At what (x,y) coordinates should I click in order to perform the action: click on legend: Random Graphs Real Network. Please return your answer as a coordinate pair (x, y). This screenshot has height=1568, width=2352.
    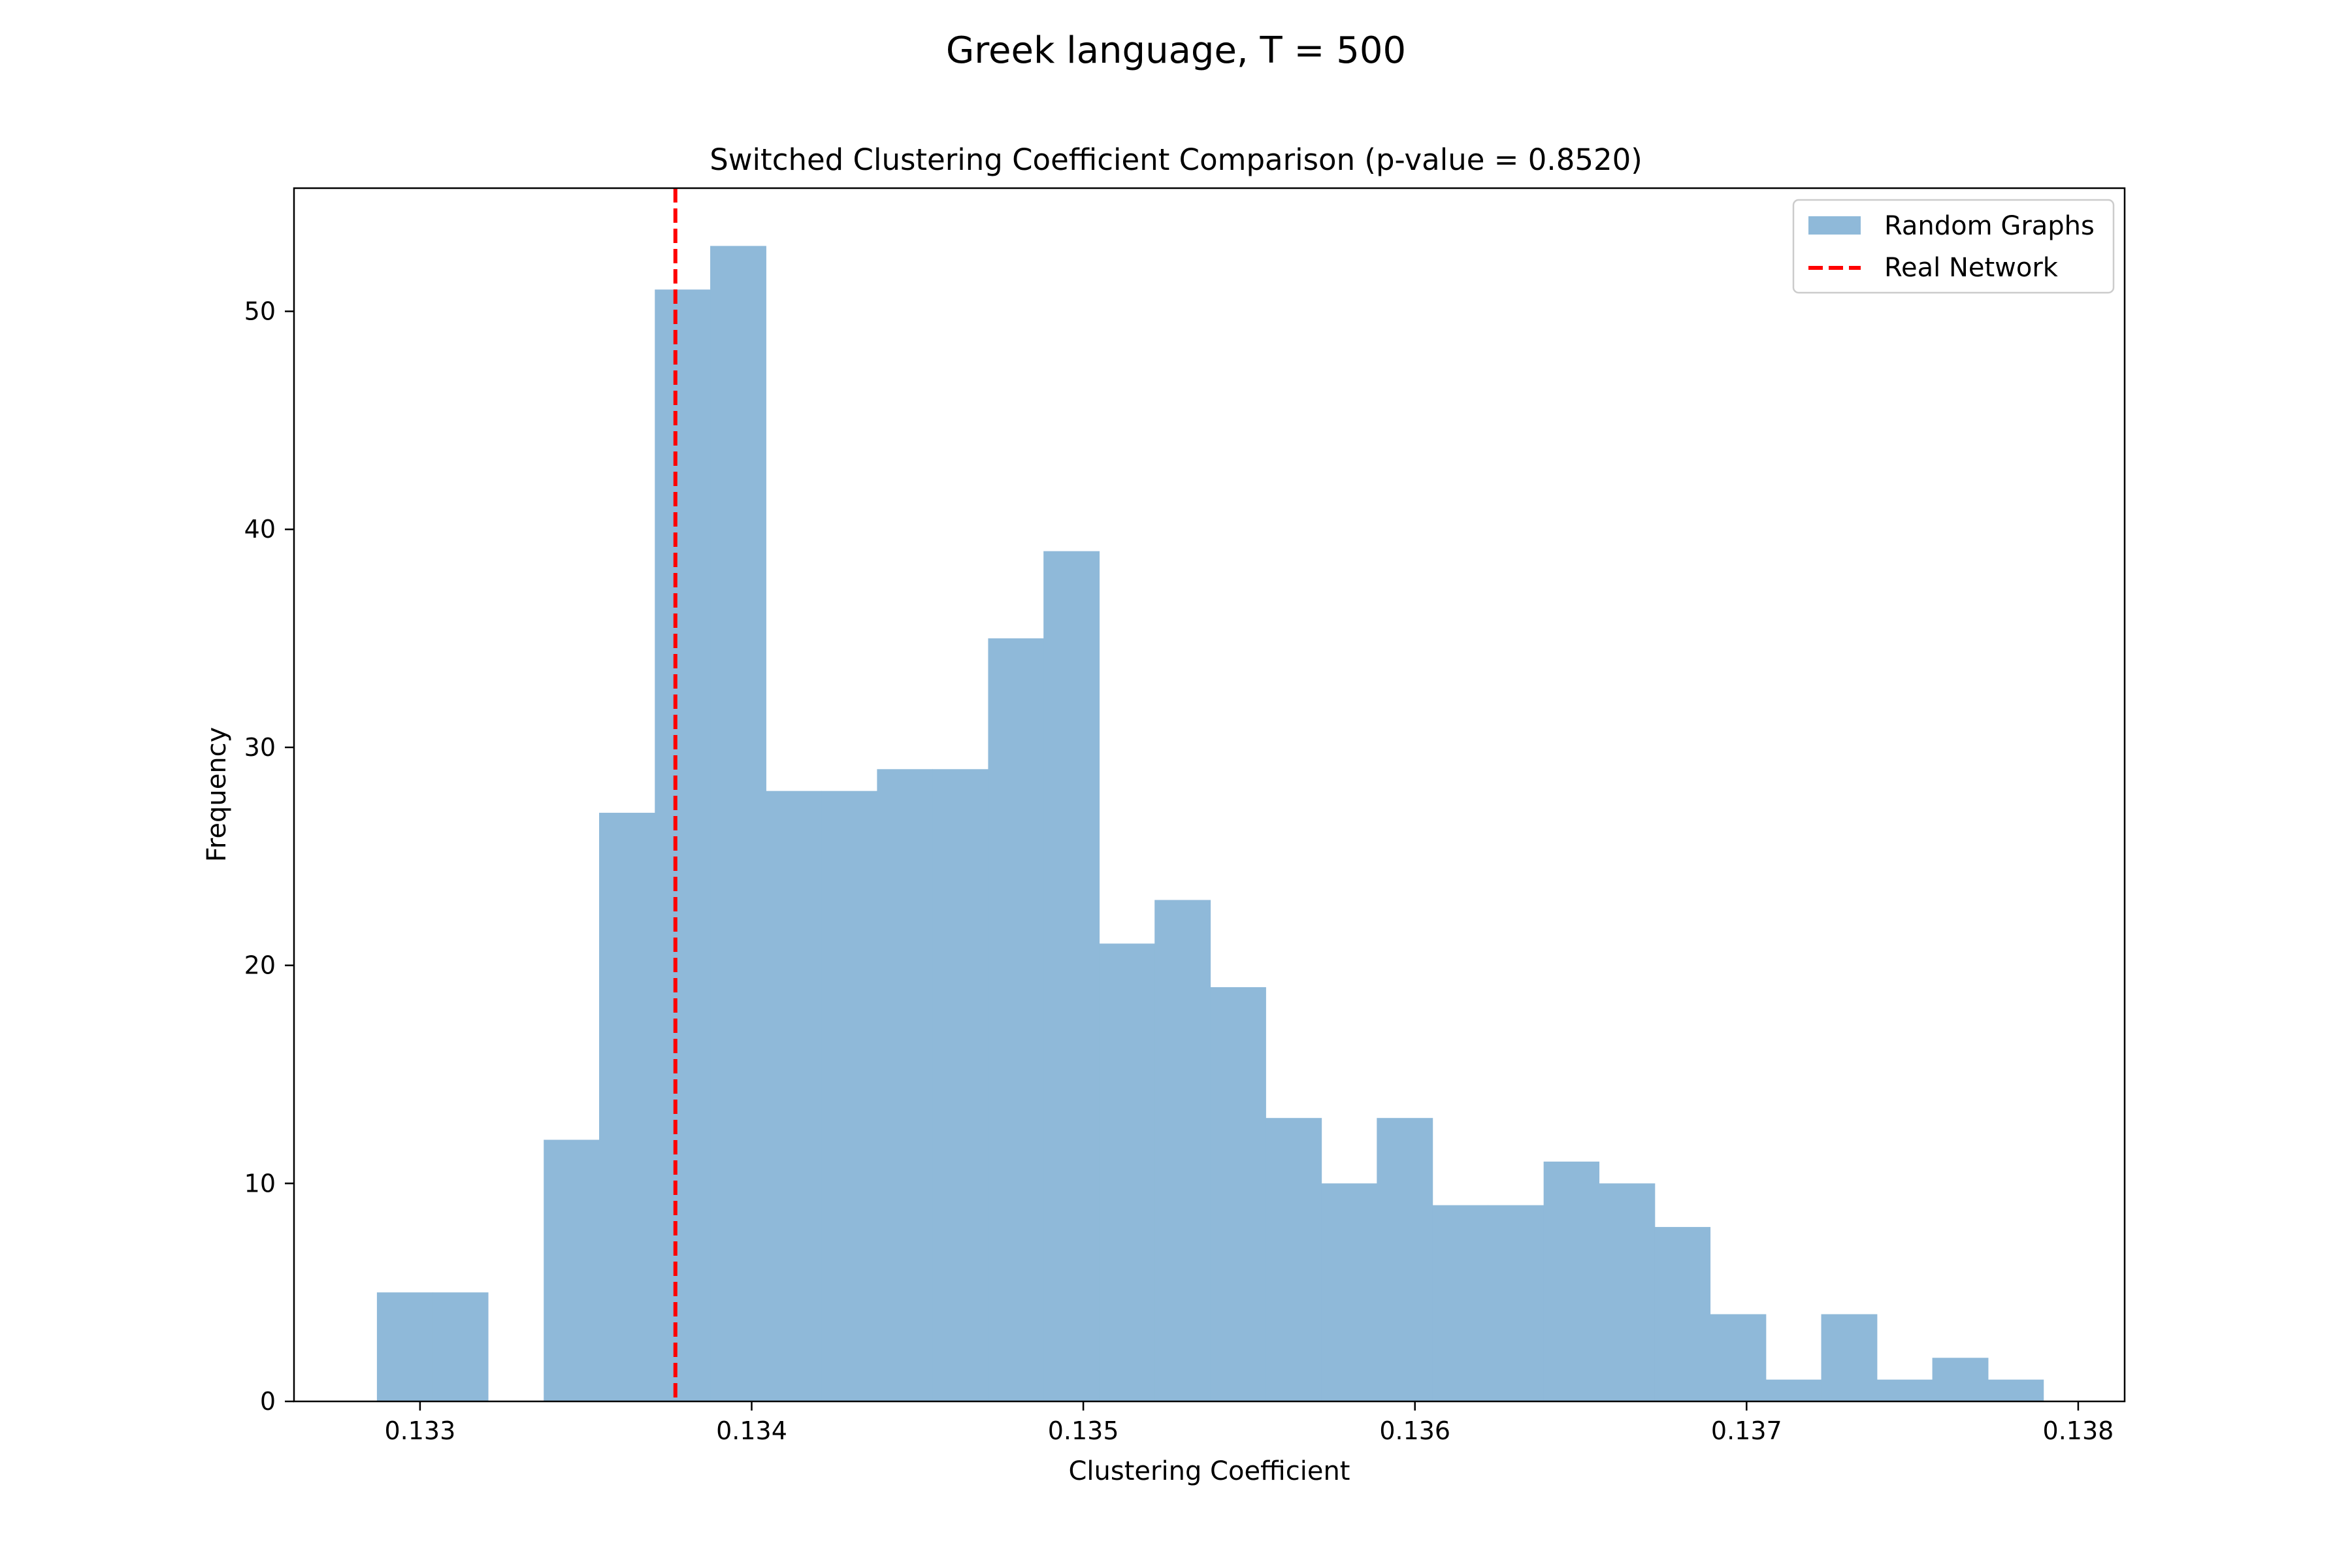
    Looking at the image, I should click on (1953, 246).